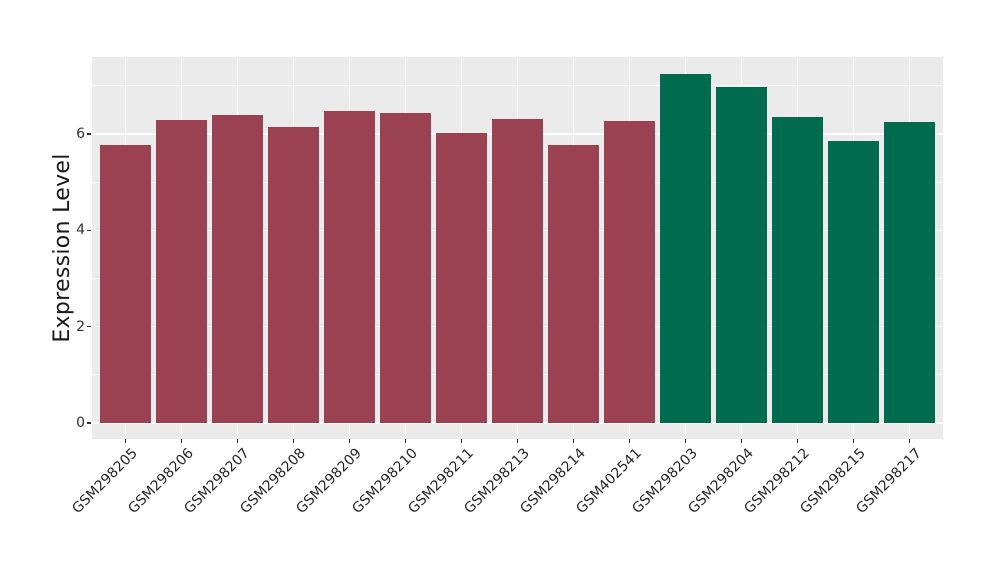  I want to click on x-tick-mark-GSM298203, so click(685, 441).